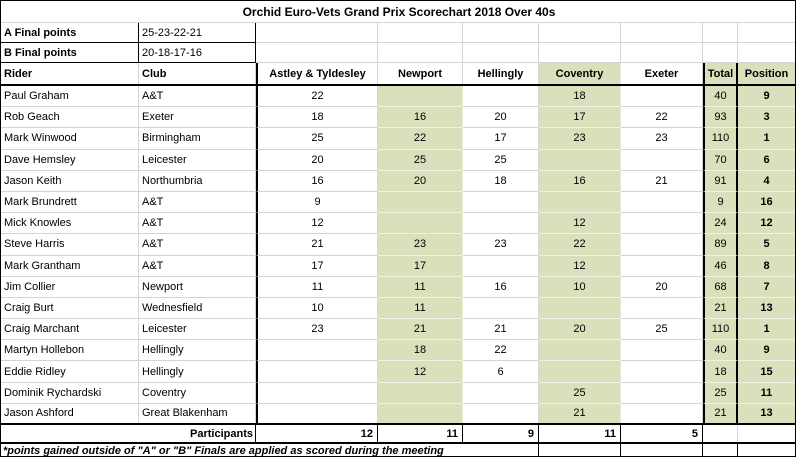 This screenshot has width=796, height=457. What do you see at coordinates (720, 351) in the screenshot?
I see `total-cell: 40` at bounding box center [720, 351].